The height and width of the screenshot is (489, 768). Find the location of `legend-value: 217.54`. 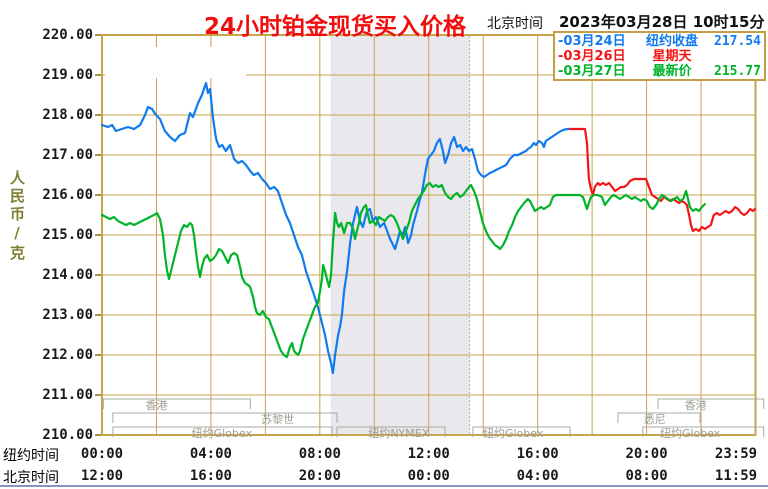

legend-value: 217.54 is located at coordinates (737, 41).